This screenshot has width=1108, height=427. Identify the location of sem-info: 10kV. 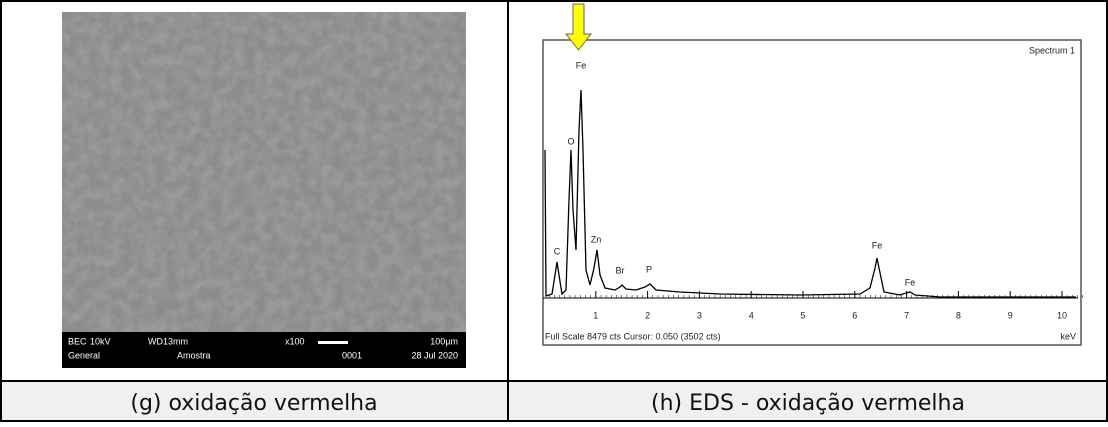
(100, 341).